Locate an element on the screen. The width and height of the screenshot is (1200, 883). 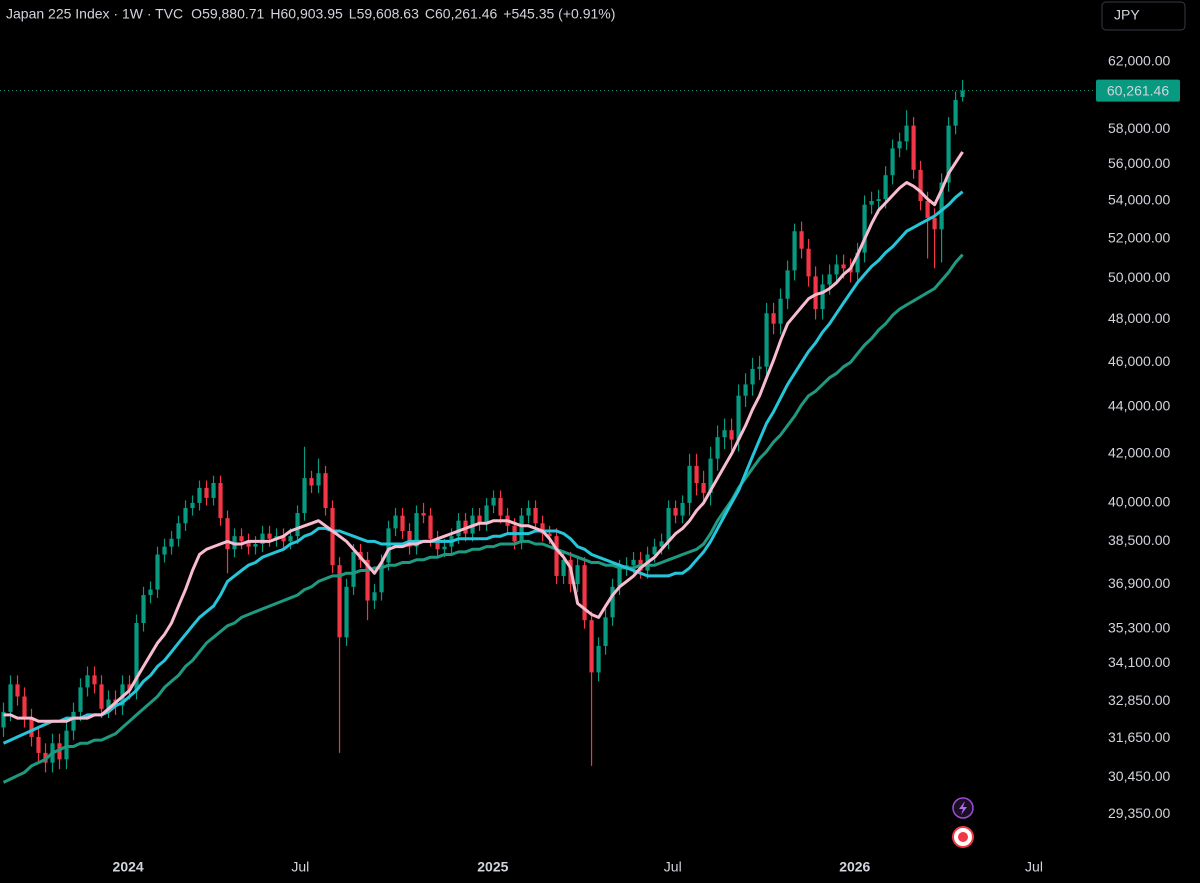
symbol-title: Japan 225 Index · 1W · TVC is located at coordinates (94, 14).